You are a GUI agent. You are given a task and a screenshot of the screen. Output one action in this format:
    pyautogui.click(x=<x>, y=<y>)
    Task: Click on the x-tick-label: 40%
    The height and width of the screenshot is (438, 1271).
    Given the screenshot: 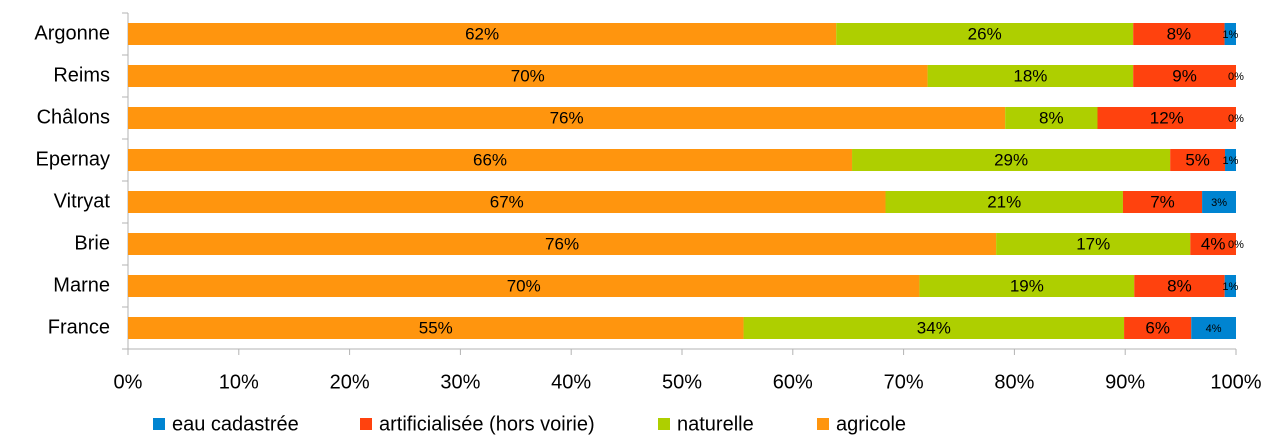 What is the action you would take?
    pyautogui.click(x=571, y=382)
    